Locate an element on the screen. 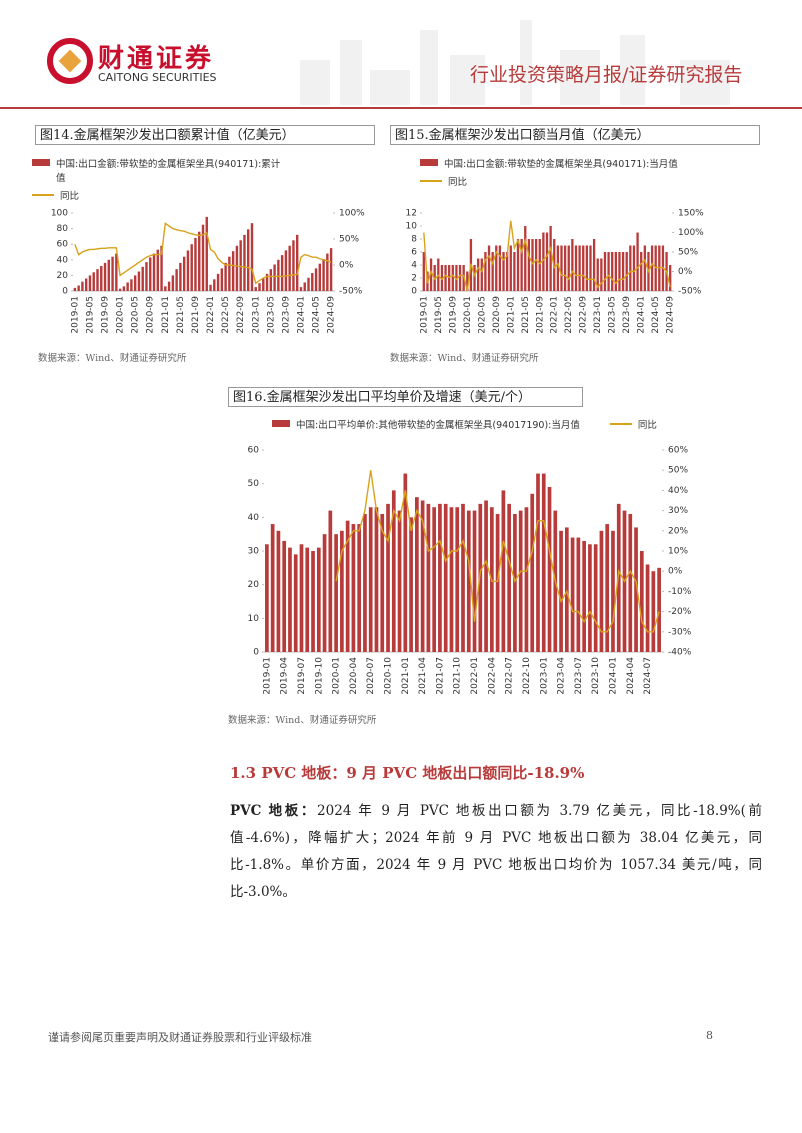  x-tick-label: 2021-04 is located at coordinates (423, 676).